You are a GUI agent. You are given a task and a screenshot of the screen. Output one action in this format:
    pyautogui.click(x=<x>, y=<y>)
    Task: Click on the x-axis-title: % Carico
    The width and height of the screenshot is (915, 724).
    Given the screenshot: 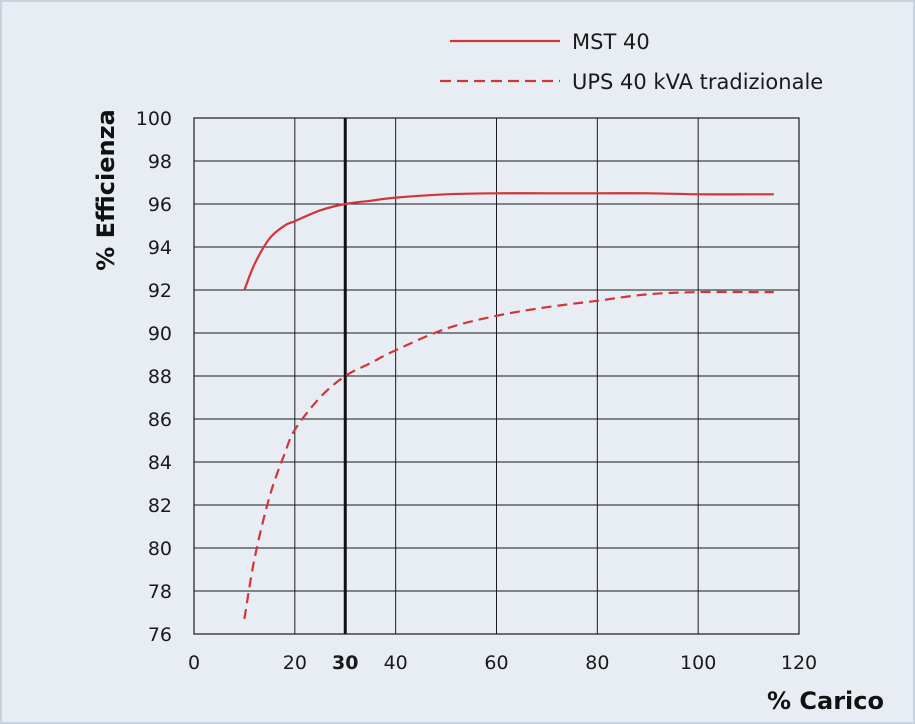 What is the action you would take?
    pyautogui.click(x=825, y=701)
    